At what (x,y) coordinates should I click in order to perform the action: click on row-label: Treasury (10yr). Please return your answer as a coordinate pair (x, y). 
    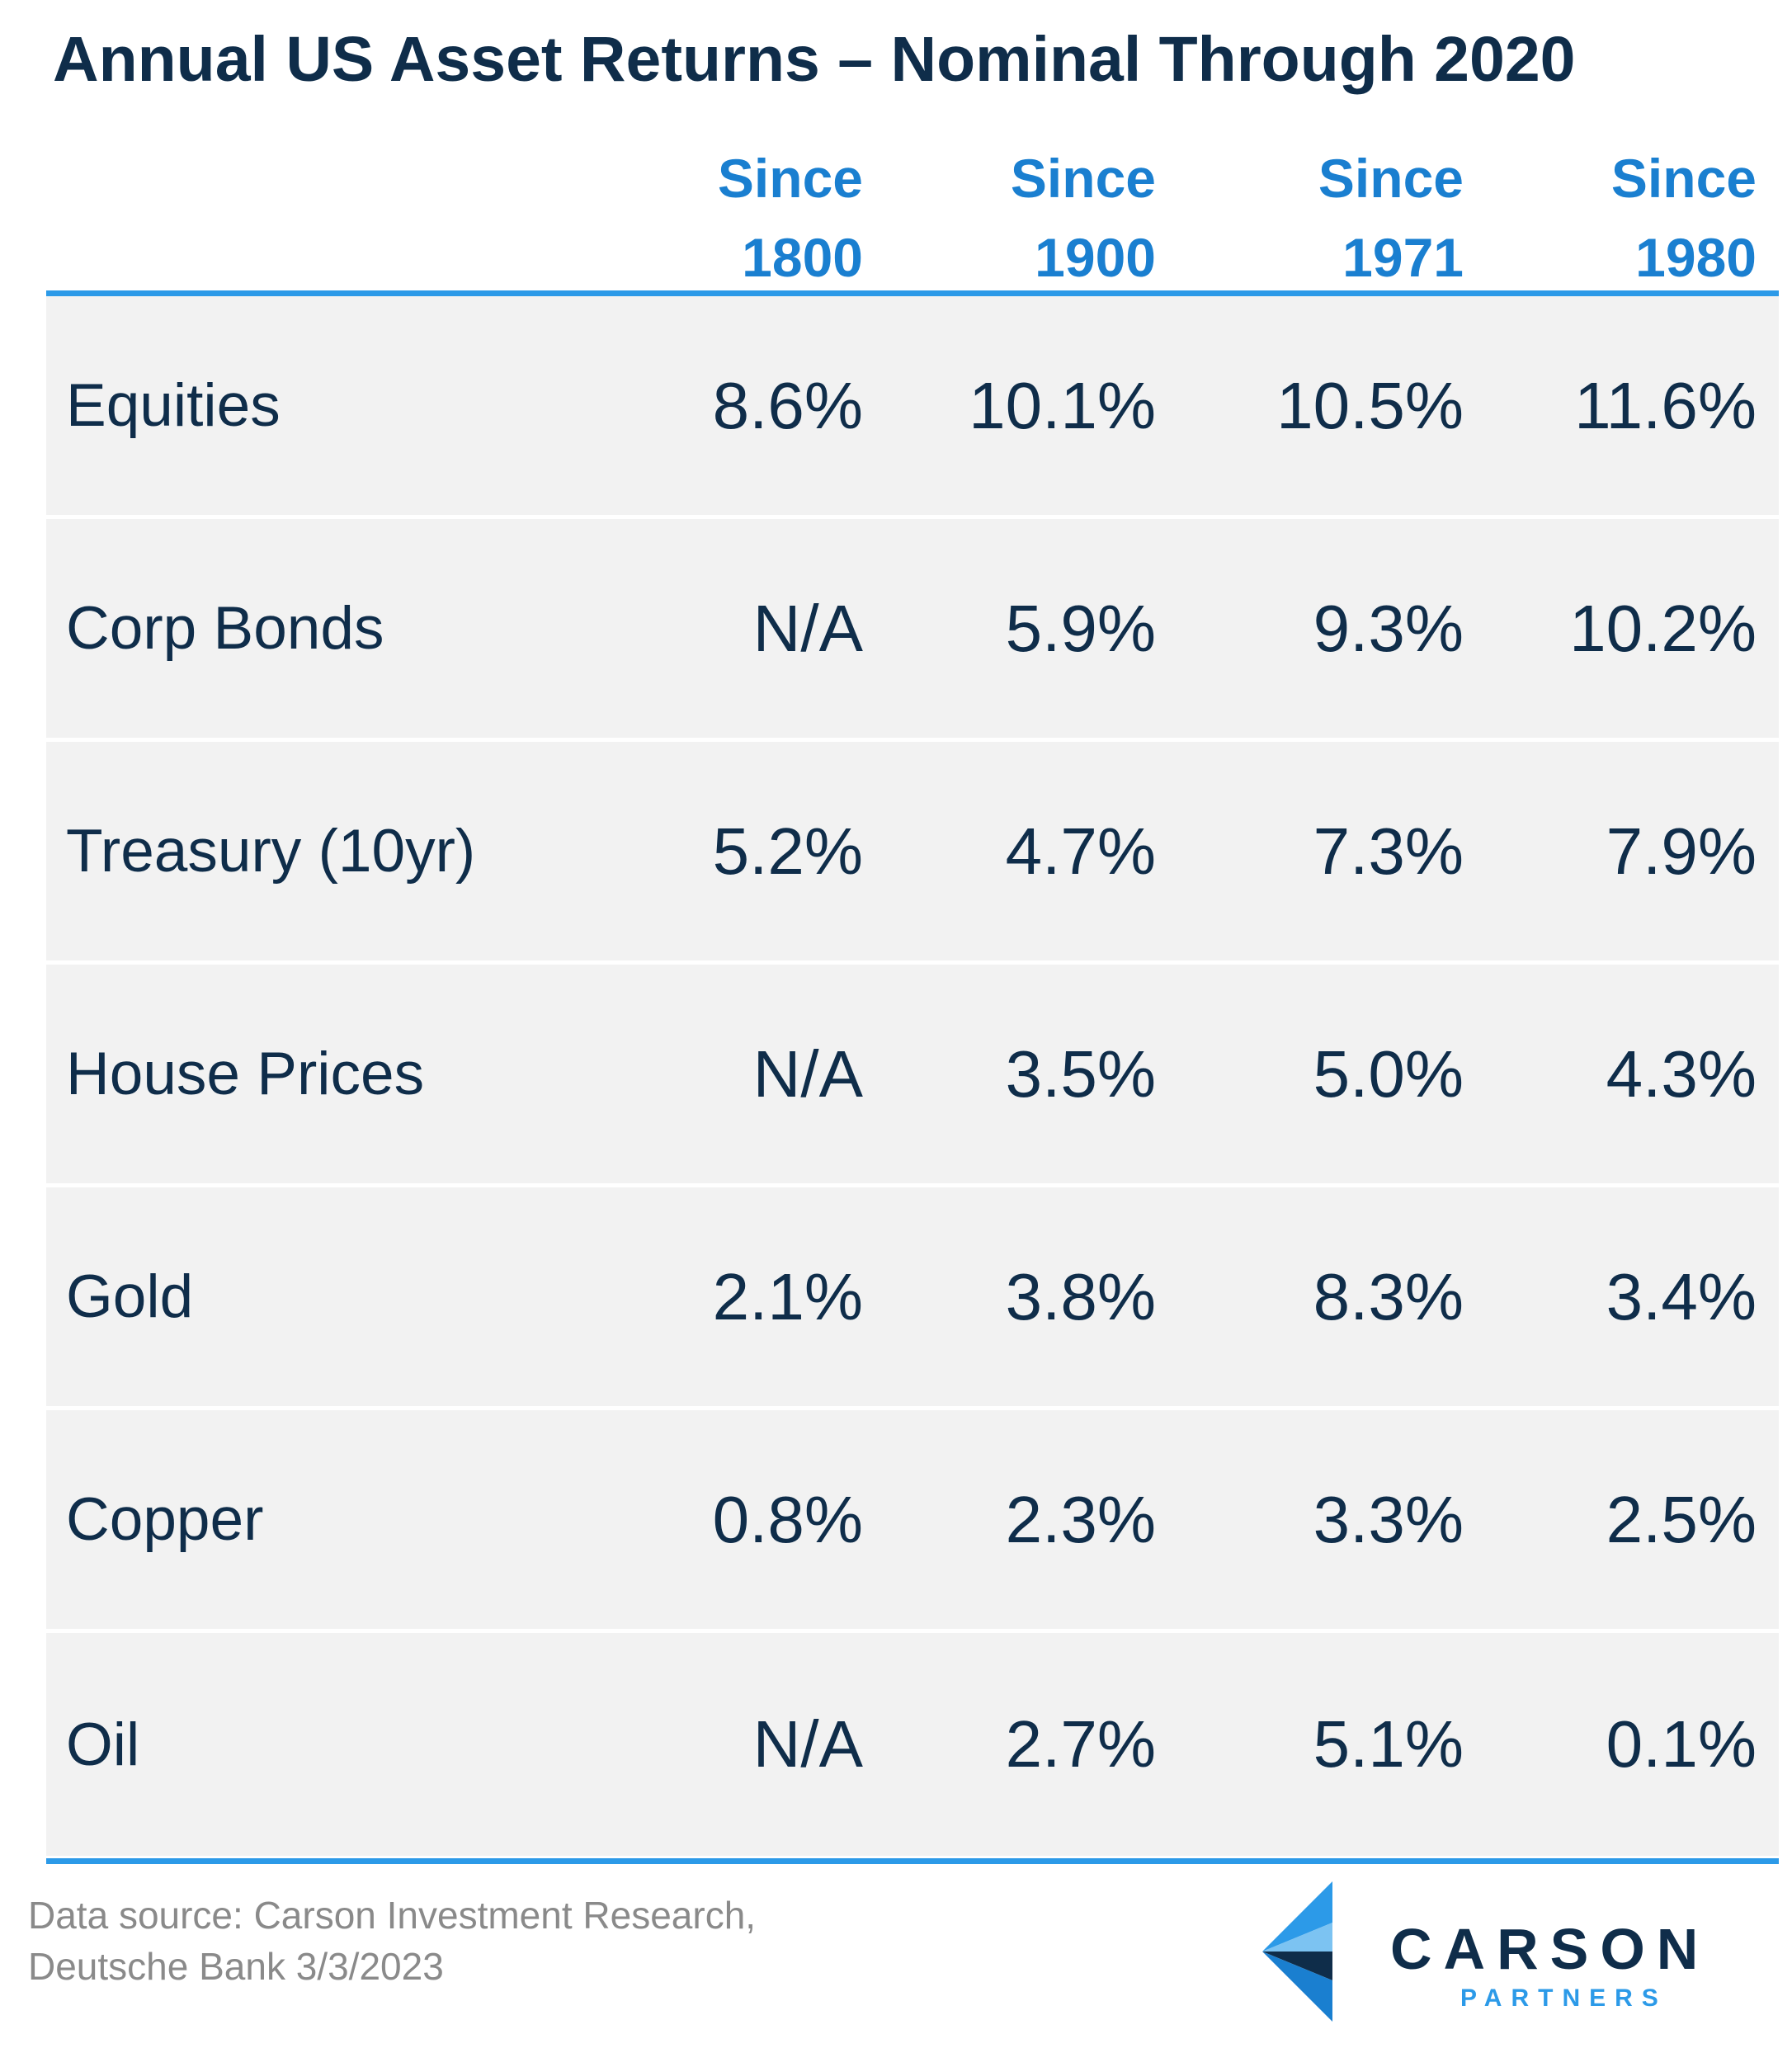
    Looking at the image, I should click on (271, 852).